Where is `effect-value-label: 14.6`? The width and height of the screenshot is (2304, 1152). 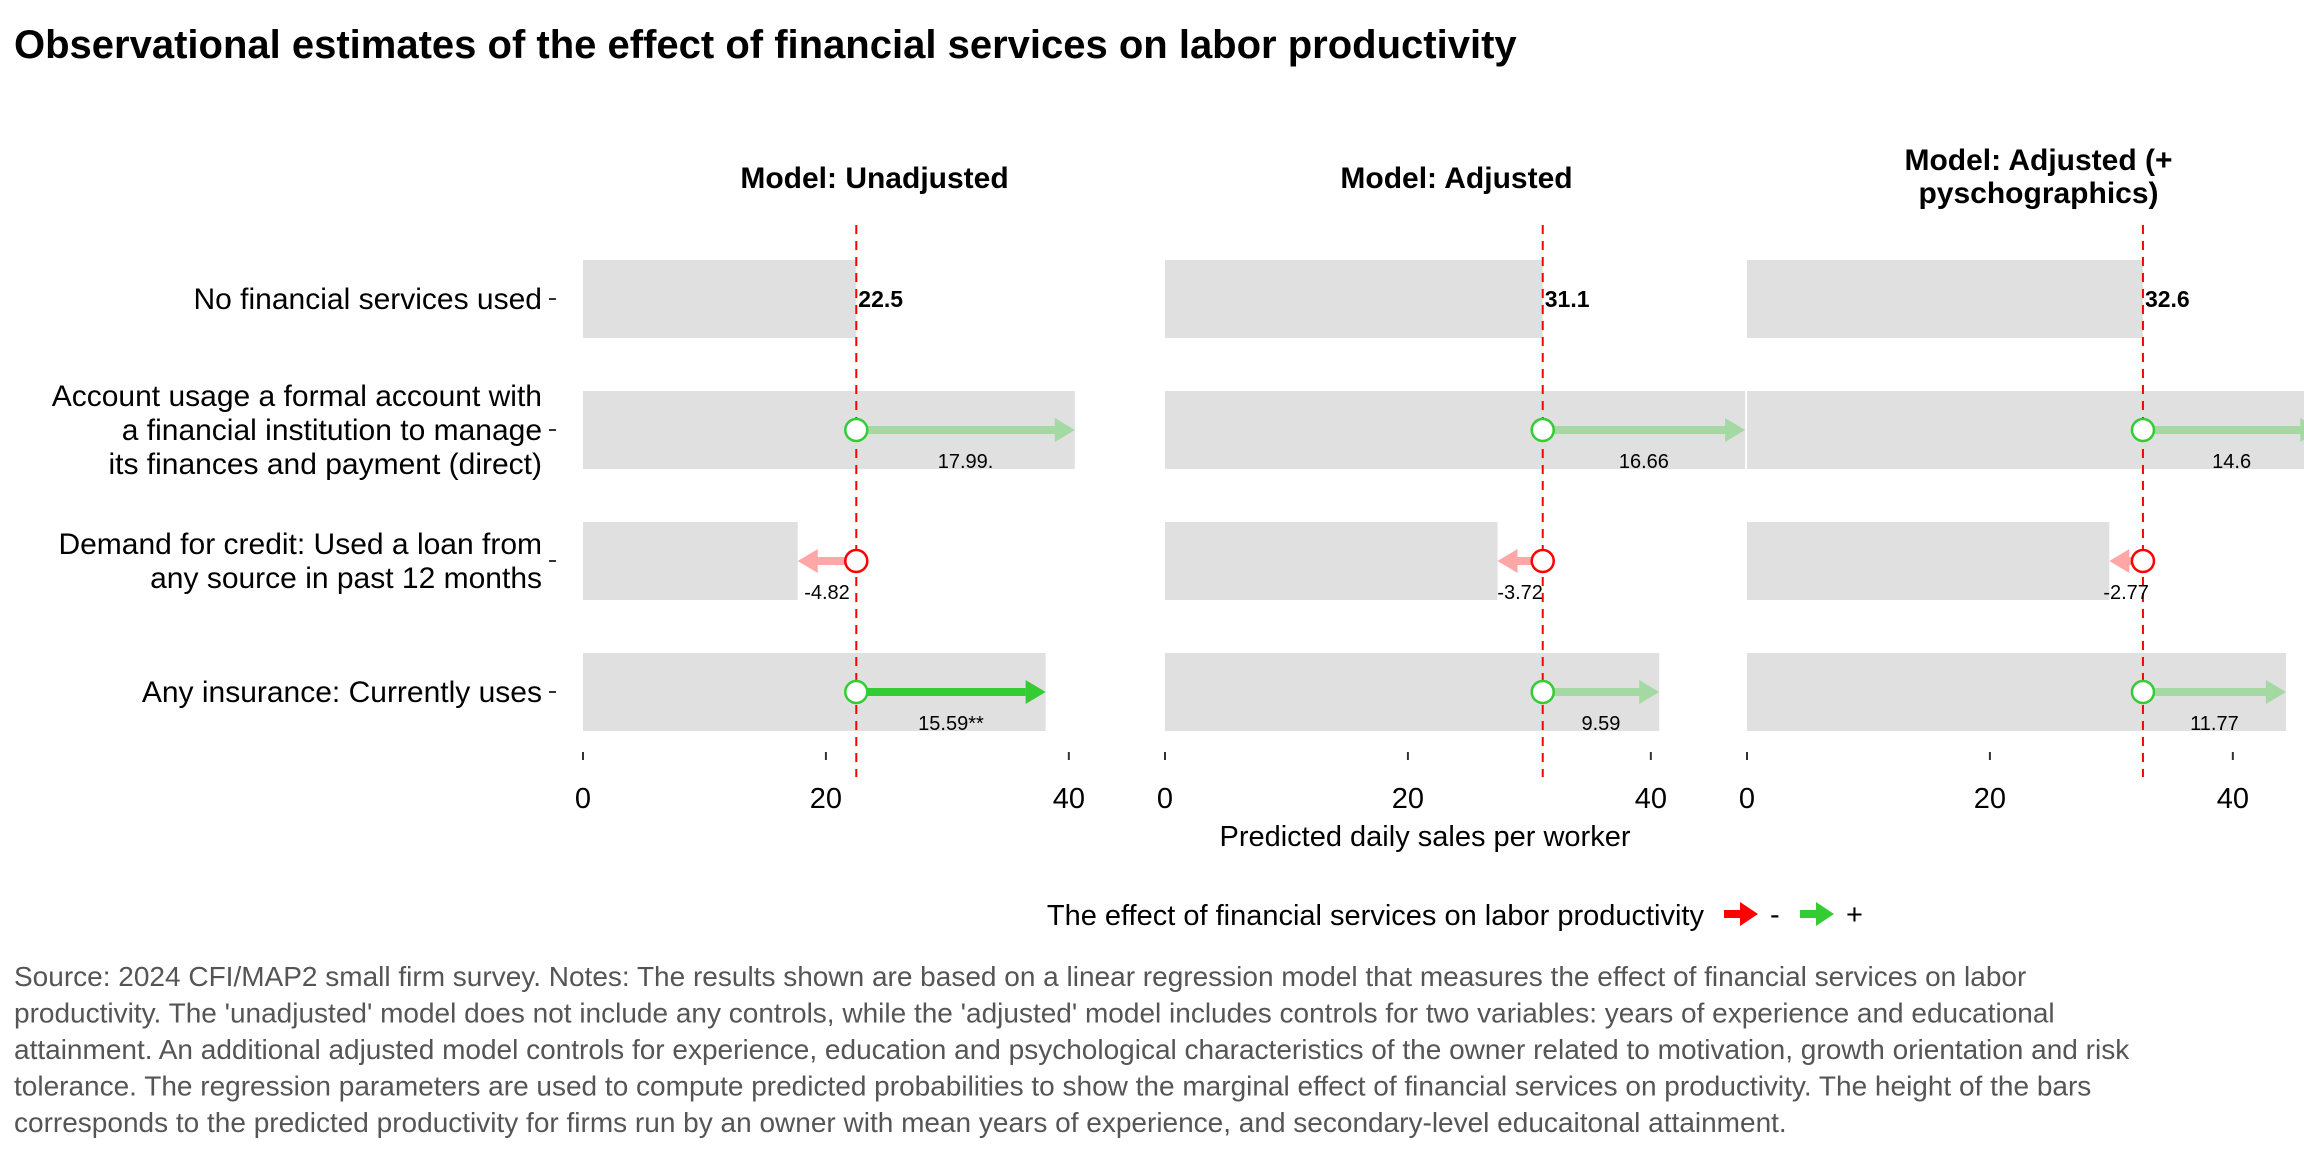 effect-value-label: 14.6 is located at coordinates (2231, 462).